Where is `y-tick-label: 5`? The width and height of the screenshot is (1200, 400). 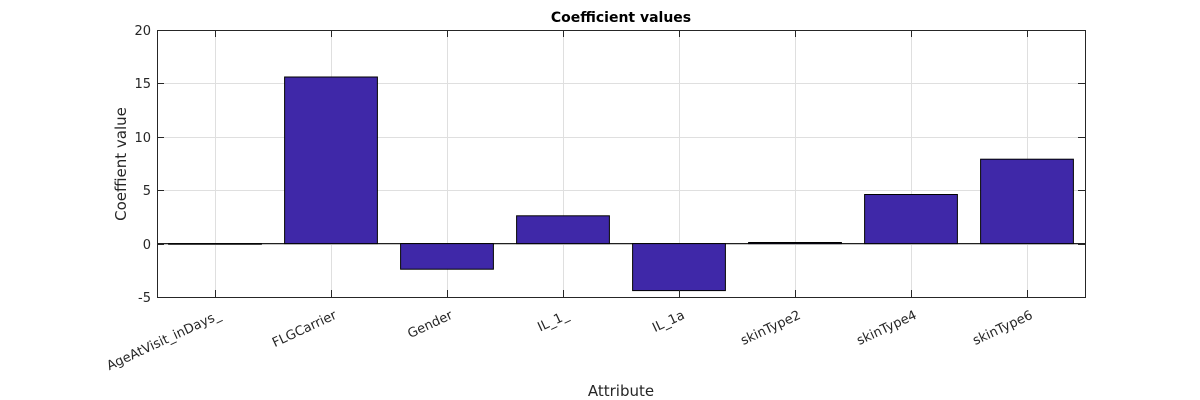
y-tick-label: 5 is located at coordinates (147, 191).